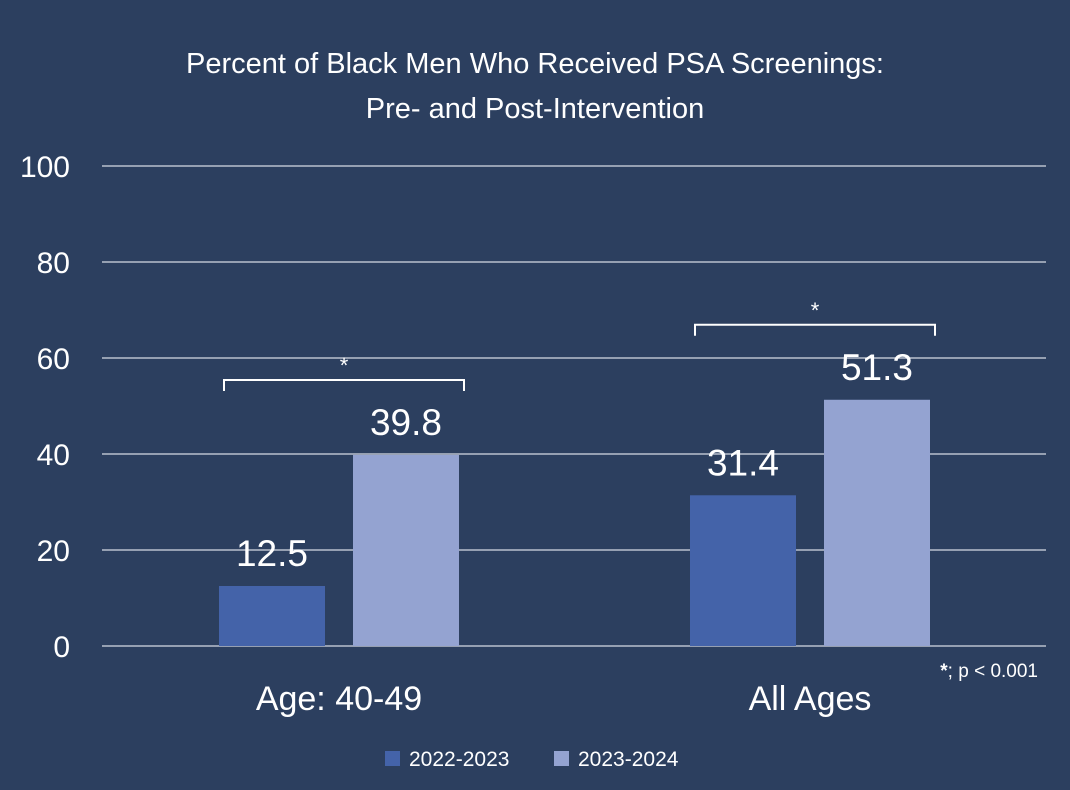 This screenshot has height=790, width=1070. Describe the element at coordinates (535, 109) in the screenshot. I see `chart-subtitle: Pre- and Post-Intervention` at that location.